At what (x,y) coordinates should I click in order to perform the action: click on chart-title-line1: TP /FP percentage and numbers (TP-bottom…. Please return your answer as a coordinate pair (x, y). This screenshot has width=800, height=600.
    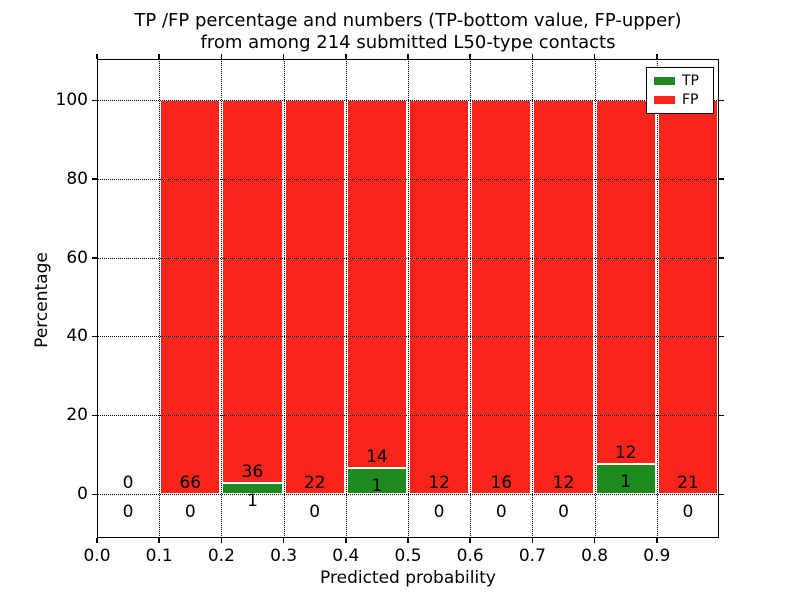
    Looking at the image, I should click on (408, 20).